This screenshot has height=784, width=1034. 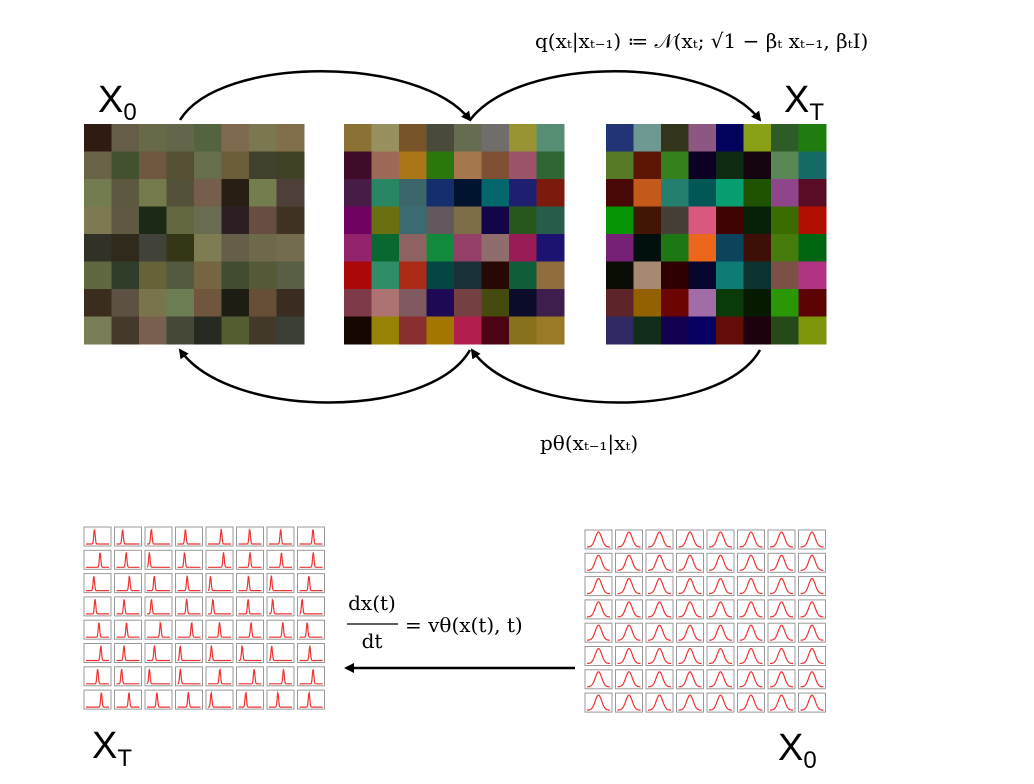 What do you see at coordinates (804, 102) in the screenshot?
I see `end-label: XT` at bounding box center [804, 102].